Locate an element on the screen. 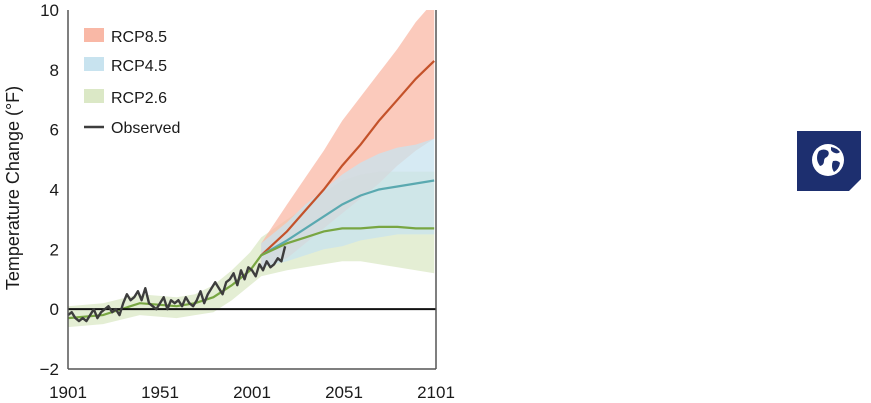  x-tick-label: 2001 is located at coordinates (252, 392).